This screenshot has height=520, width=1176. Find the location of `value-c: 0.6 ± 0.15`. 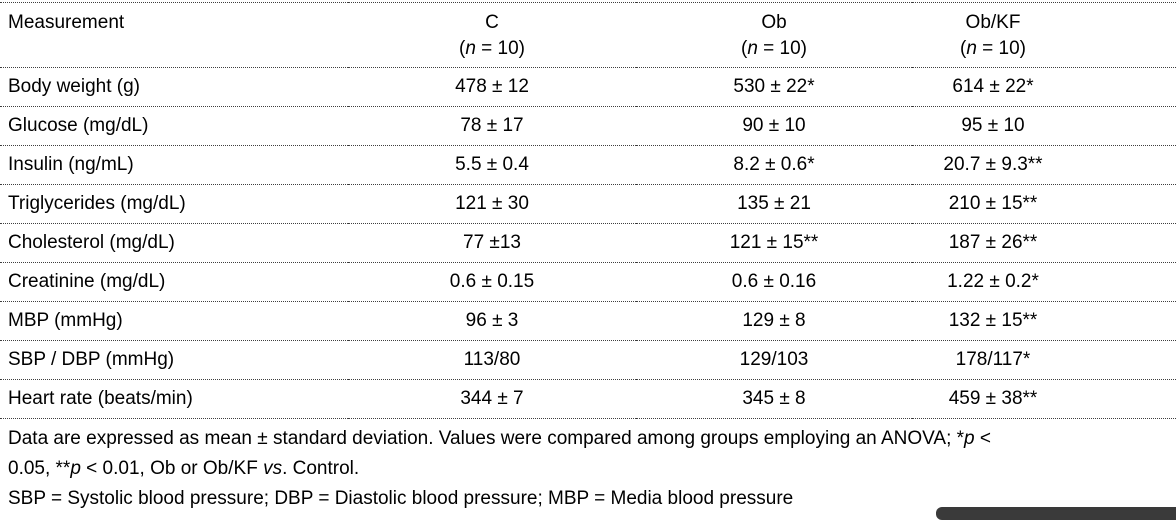

value-c: 0.6 ± 0.15 is located at coordinates (492, 281).